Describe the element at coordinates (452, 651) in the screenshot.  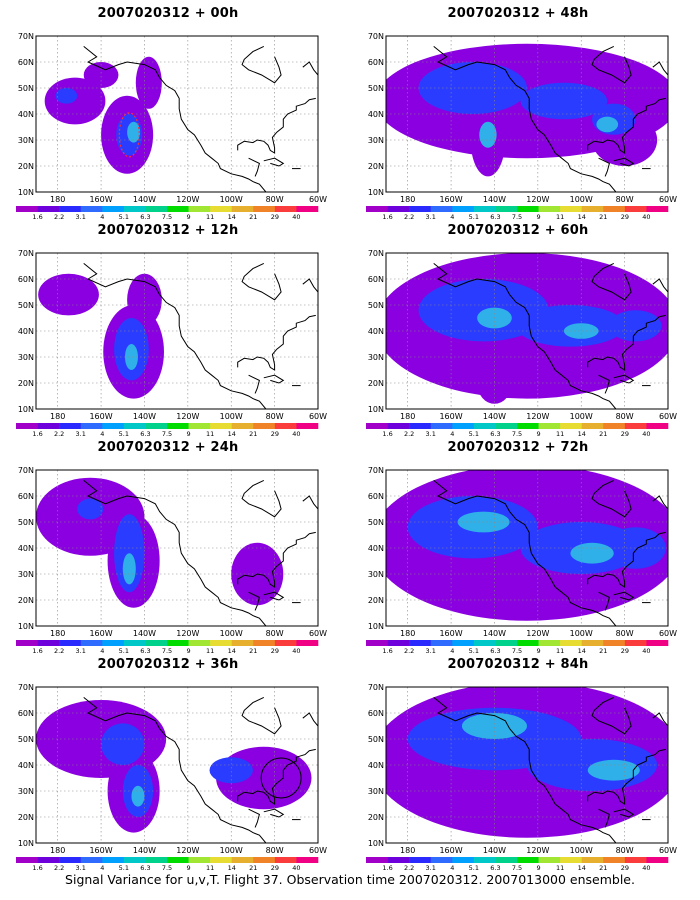
I see `colorbar-label: 4` at that location.